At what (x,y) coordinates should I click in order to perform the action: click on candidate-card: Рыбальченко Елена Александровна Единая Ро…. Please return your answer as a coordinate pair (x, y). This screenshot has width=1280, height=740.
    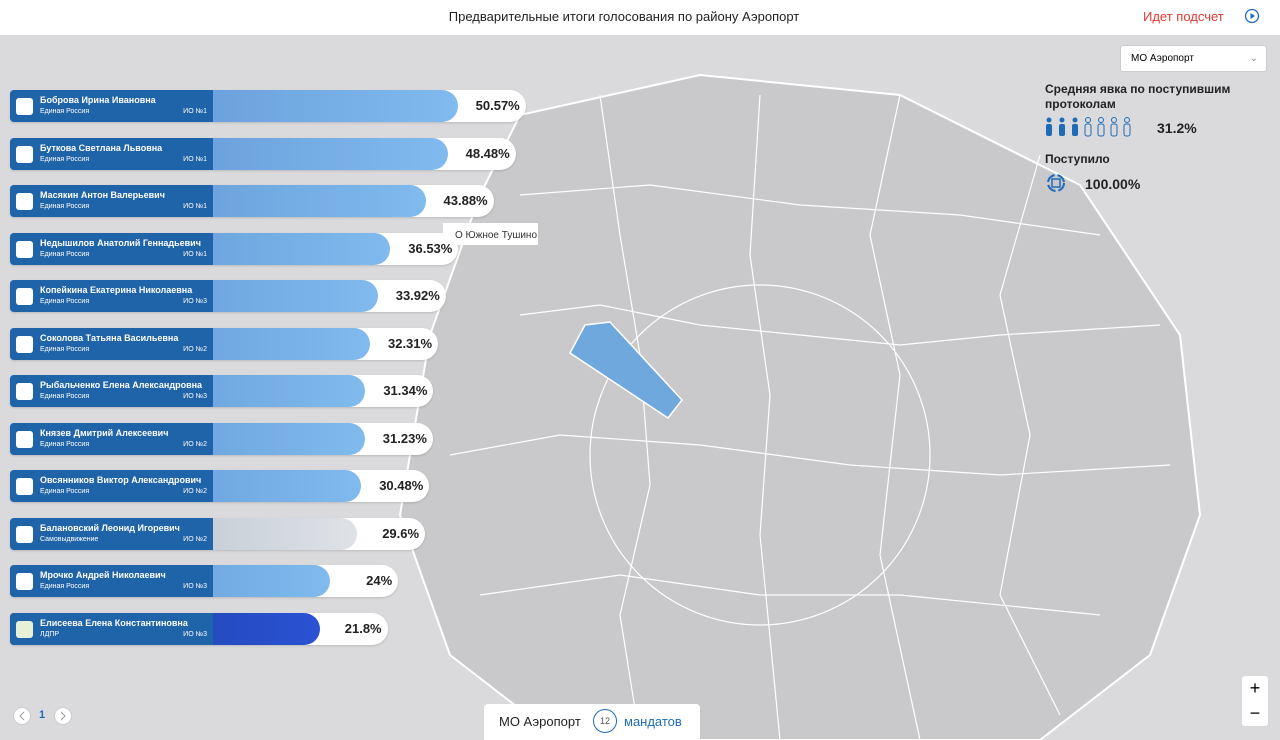
    Looking at the image, I should click on (111, 391).